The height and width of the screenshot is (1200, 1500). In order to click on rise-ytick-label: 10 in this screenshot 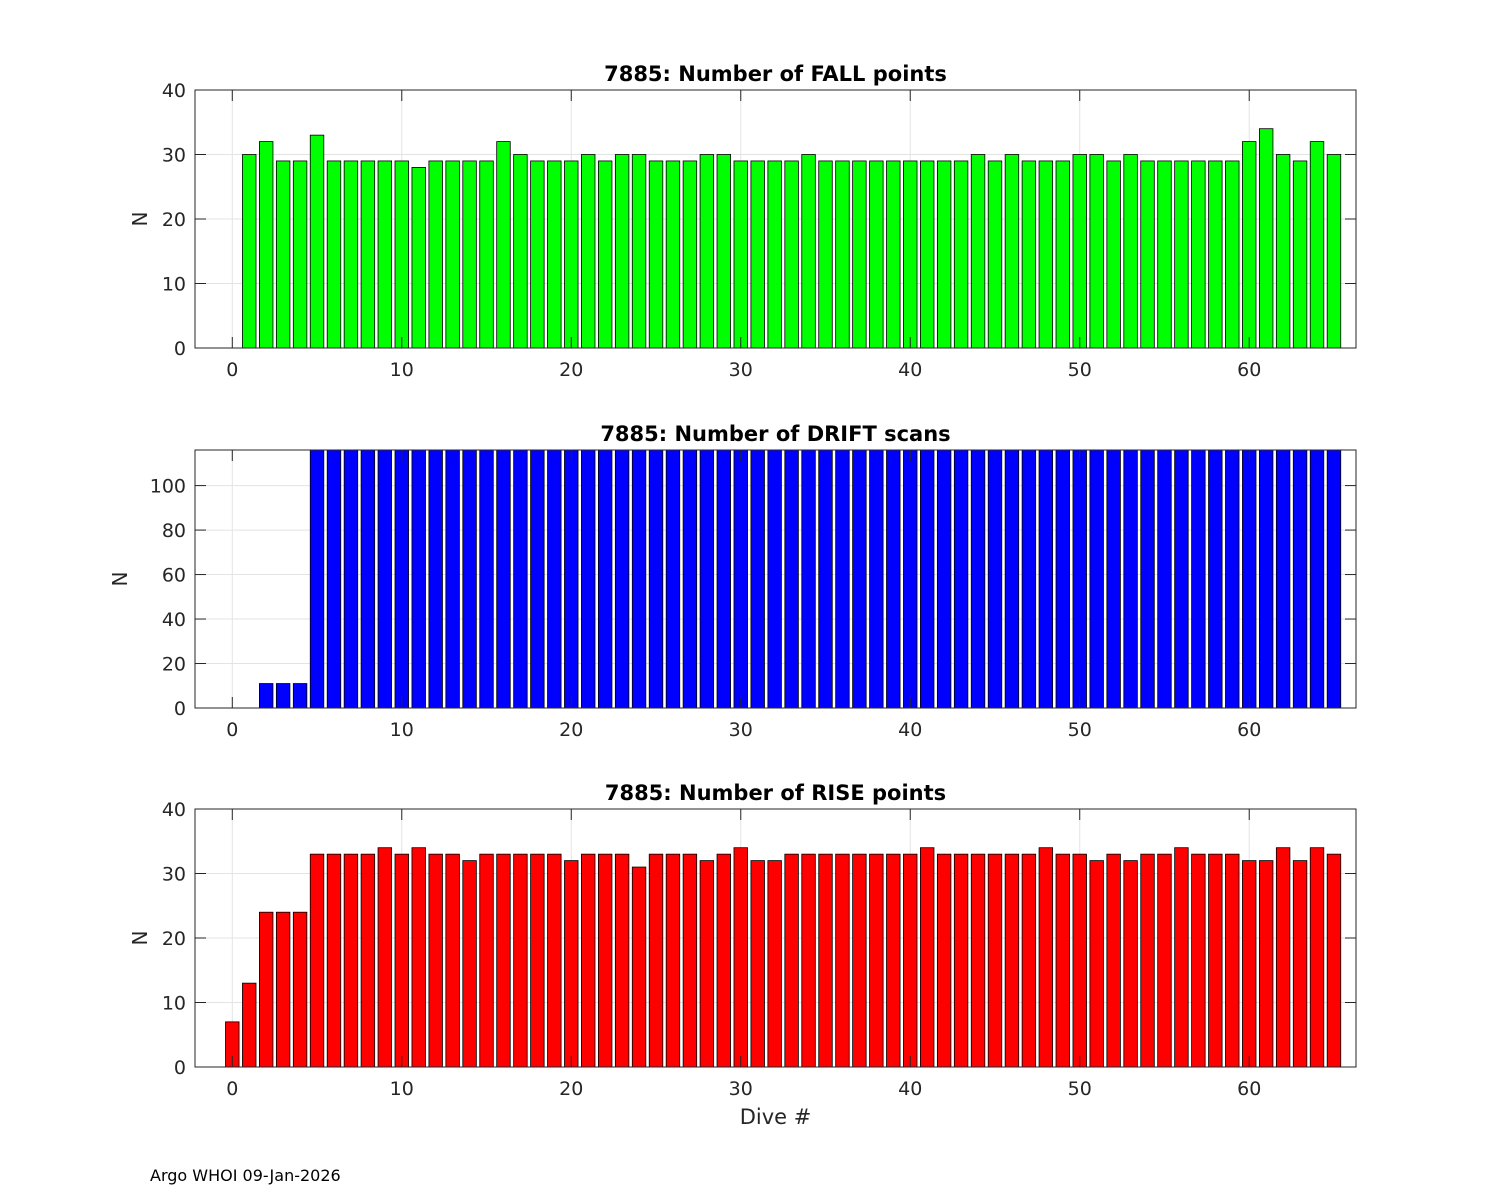, I will do `click(174, 1004)`.